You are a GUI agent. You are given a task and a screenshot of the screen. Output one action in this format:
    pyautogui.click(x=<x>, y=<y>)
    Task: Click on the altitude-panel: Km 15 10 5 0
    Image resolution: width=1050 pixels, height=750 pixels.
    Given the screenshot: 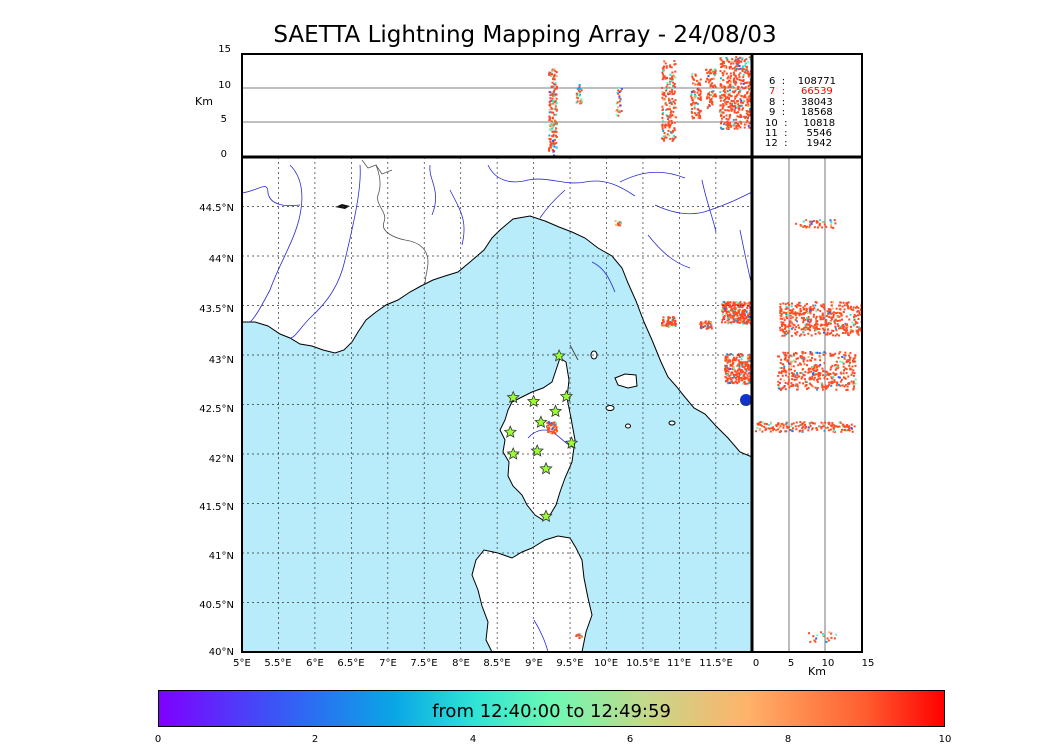 What is the action you would take?
    pyautogui.click(x=474, y=102)
    